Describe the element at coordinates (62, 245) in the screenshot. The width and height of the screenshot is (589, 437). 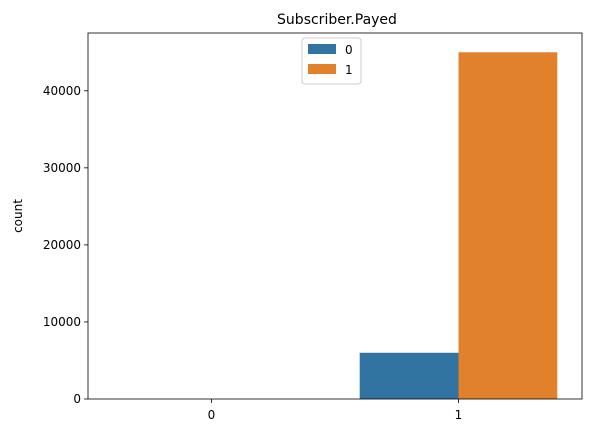
I see `y-tick-label: 20000` at that location.